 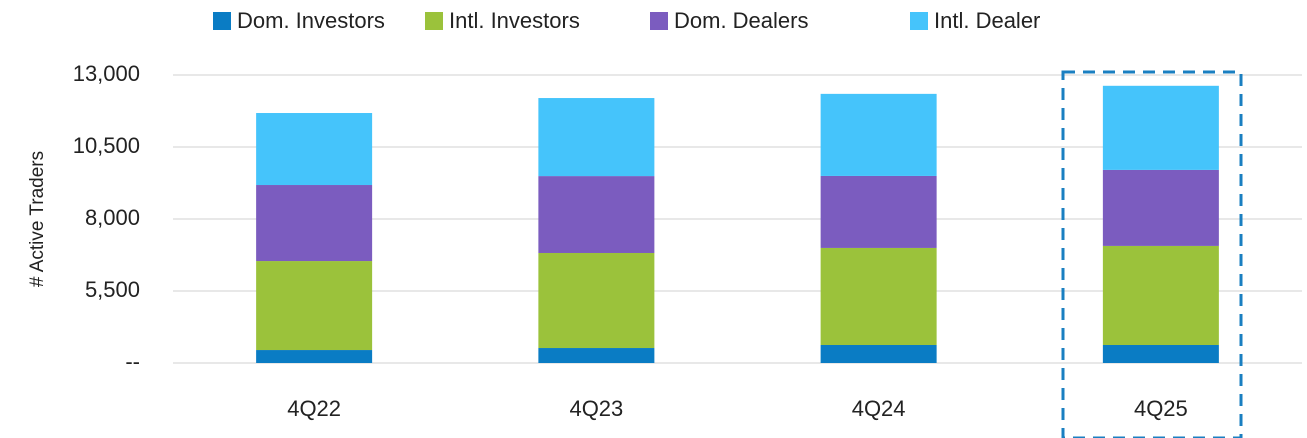 What do you see at coordinates (106, 145) in the screenshot?
I see `y-tick-label: 10,500` at bounding box center [106, 145].